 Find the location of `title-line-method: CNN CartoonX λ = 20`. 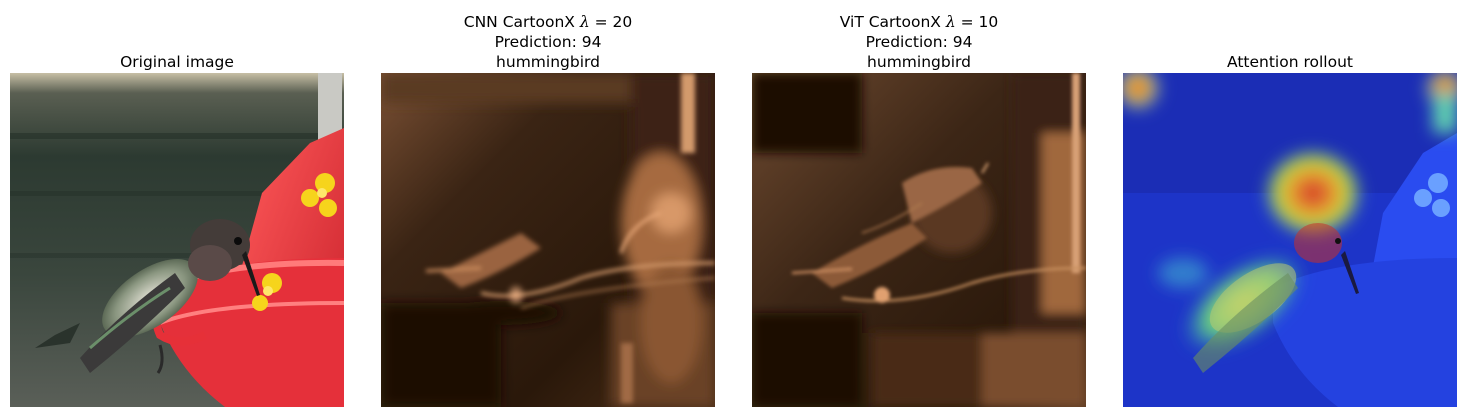

title-line-method: CNN CartoonX λ = 20 is located at coordinates (548, 22).